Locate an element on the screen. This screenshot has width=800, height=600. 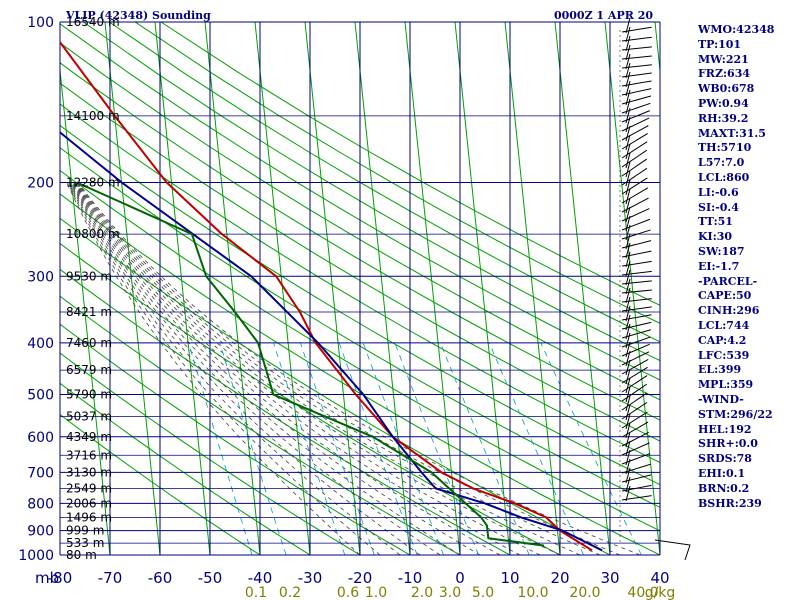
height-label: 2006 m is located at coordinates (89, 503).